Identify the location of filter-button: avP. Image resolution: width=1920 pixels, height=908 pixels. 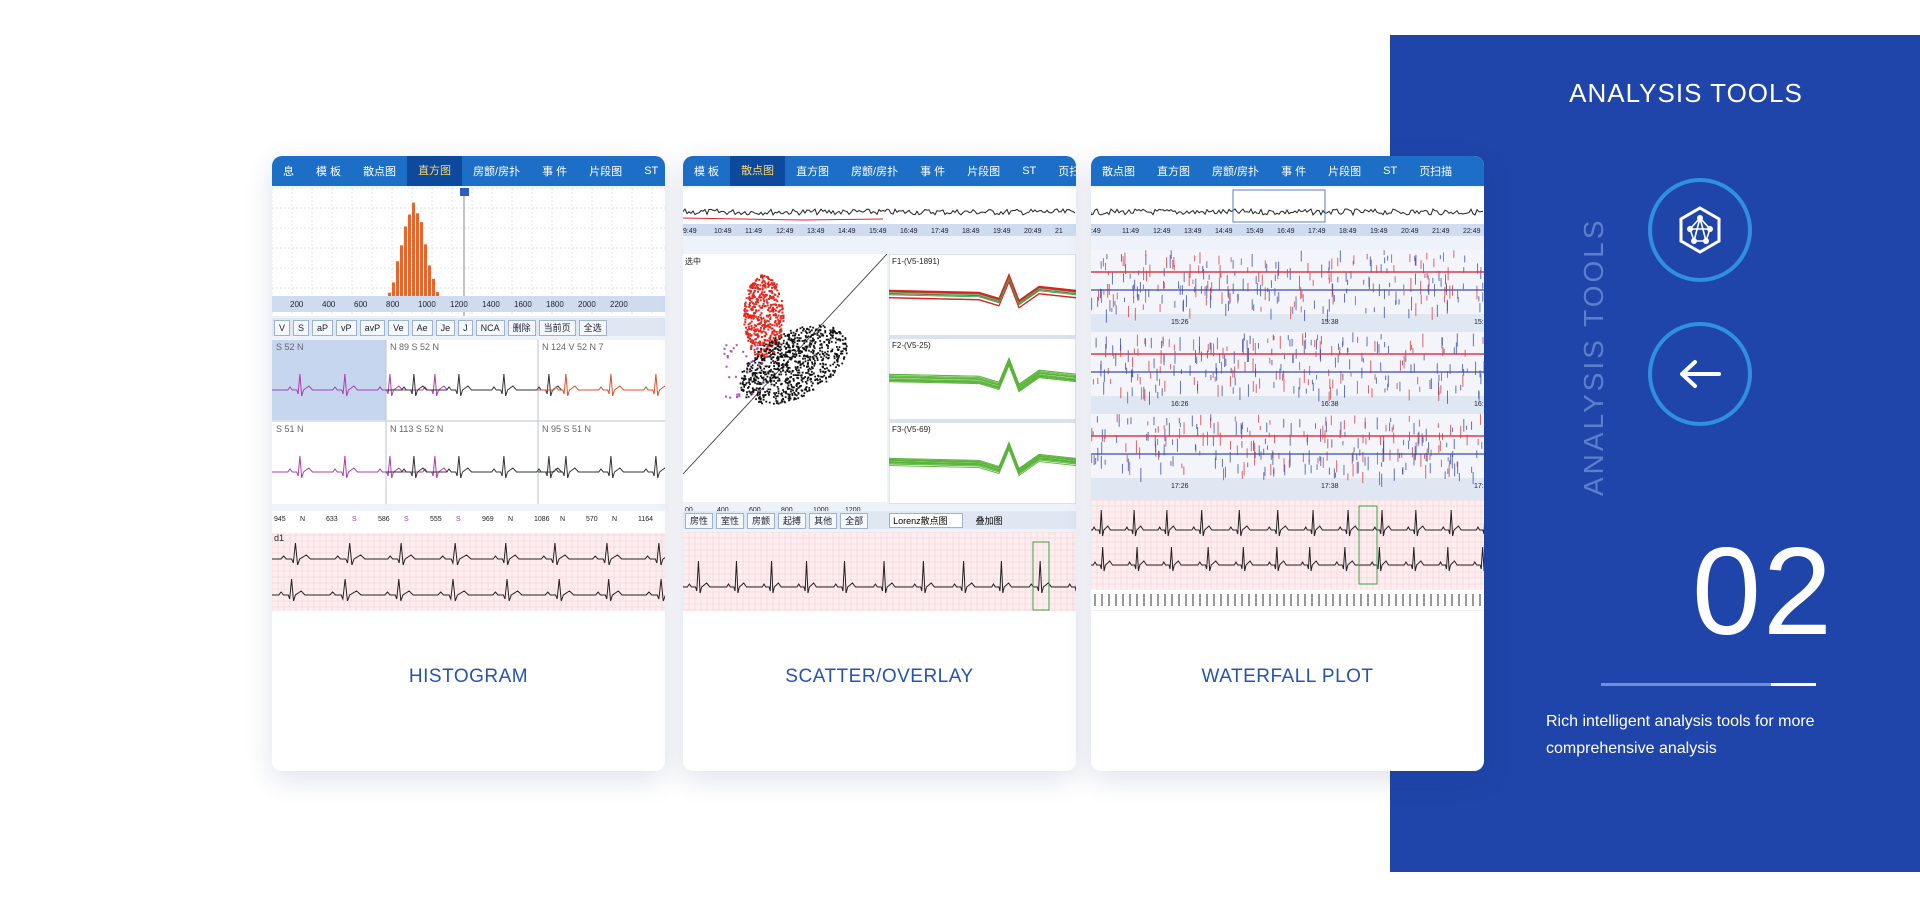
(372, 328).